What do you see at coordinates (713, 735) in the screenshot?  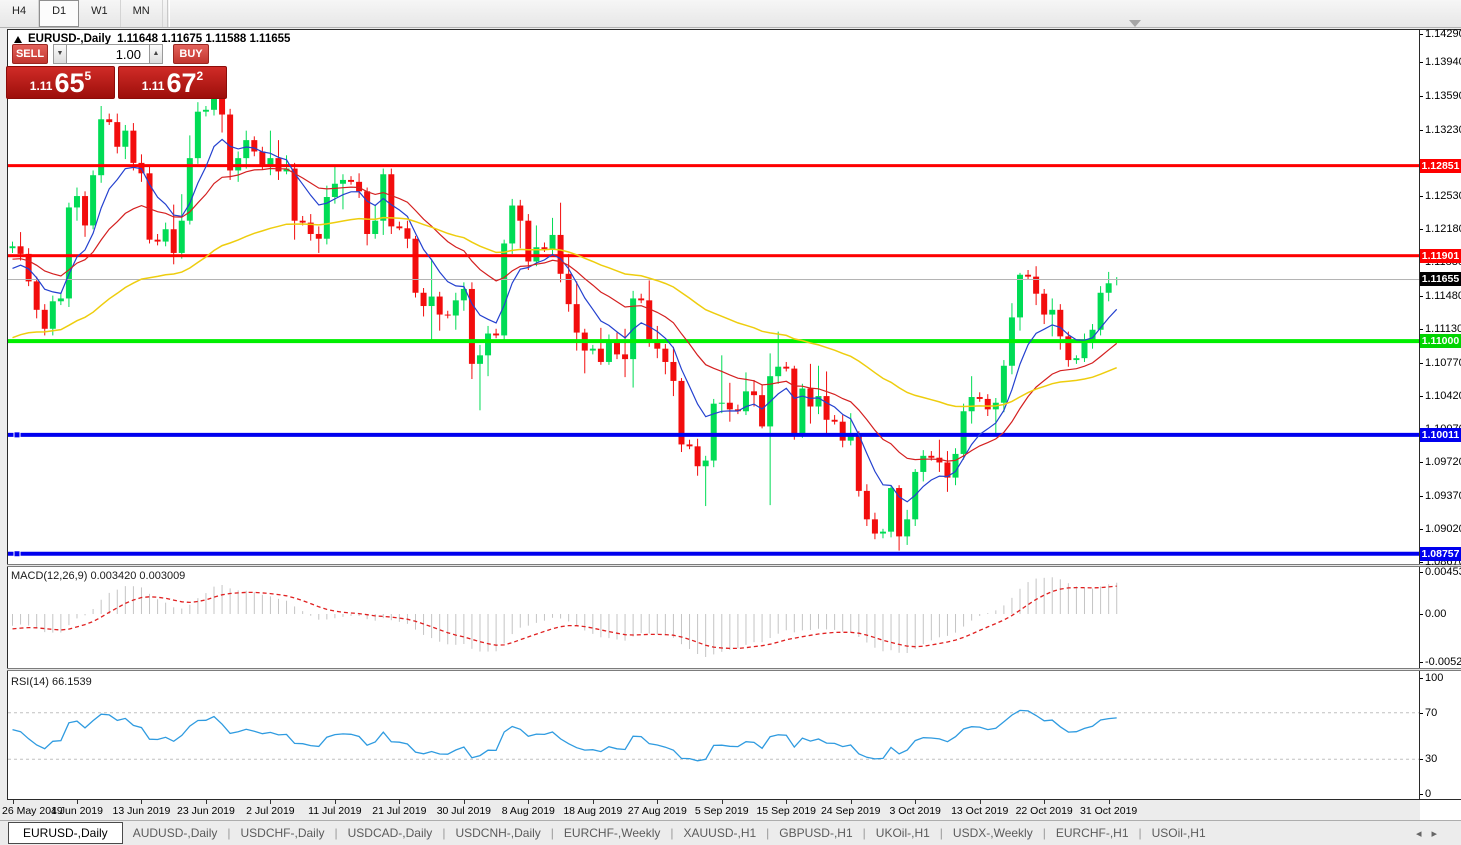 I see `rsi-panel` at bounding box center [713, 735].